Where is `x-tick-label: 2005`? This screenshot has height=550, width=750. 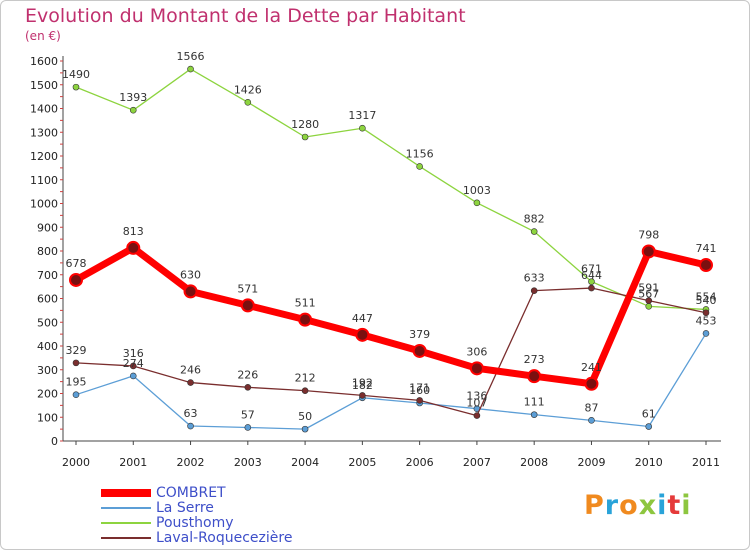
x-tick-label: 2005 is located at coordinates (362, 462).